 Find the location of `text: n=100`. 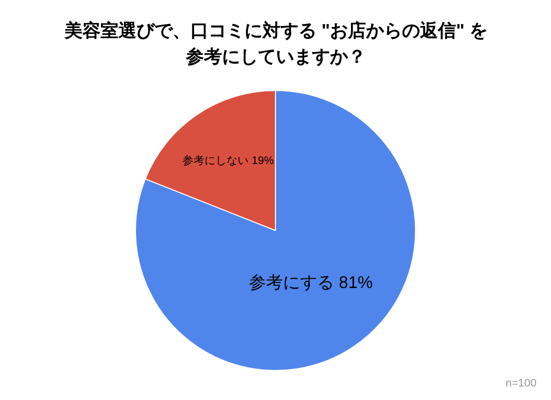

text: n=100 is located at coordinates (521, 384).